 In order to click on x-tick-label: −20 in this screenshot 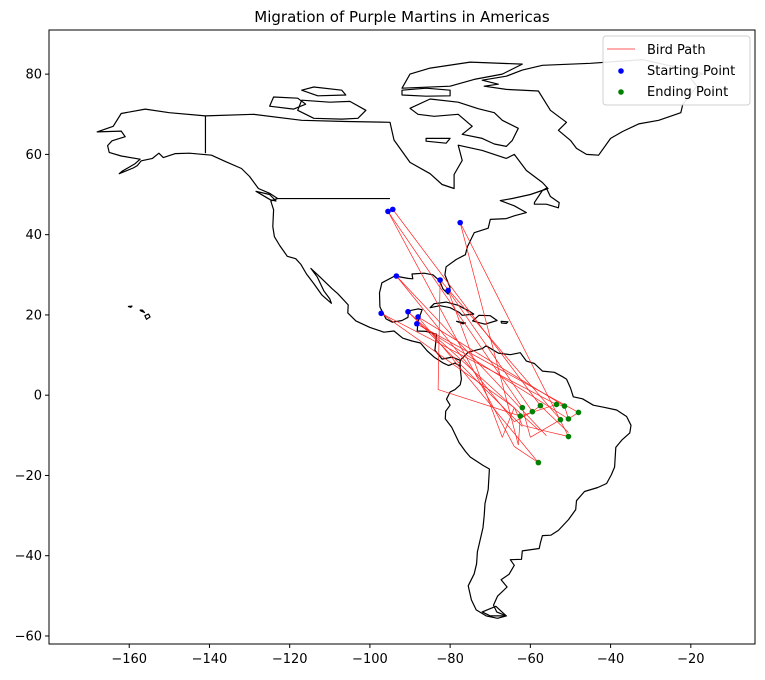, I will do `click(690, 659)`.